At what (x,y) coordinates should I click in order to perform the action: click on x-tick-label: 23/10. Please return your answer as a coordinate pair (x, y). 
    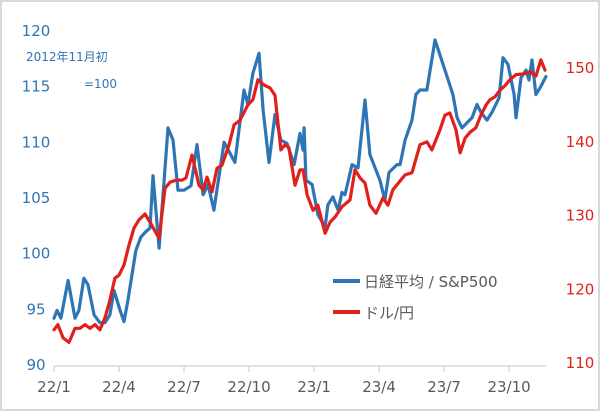
    Looking at the image, I should click on (508, 387).